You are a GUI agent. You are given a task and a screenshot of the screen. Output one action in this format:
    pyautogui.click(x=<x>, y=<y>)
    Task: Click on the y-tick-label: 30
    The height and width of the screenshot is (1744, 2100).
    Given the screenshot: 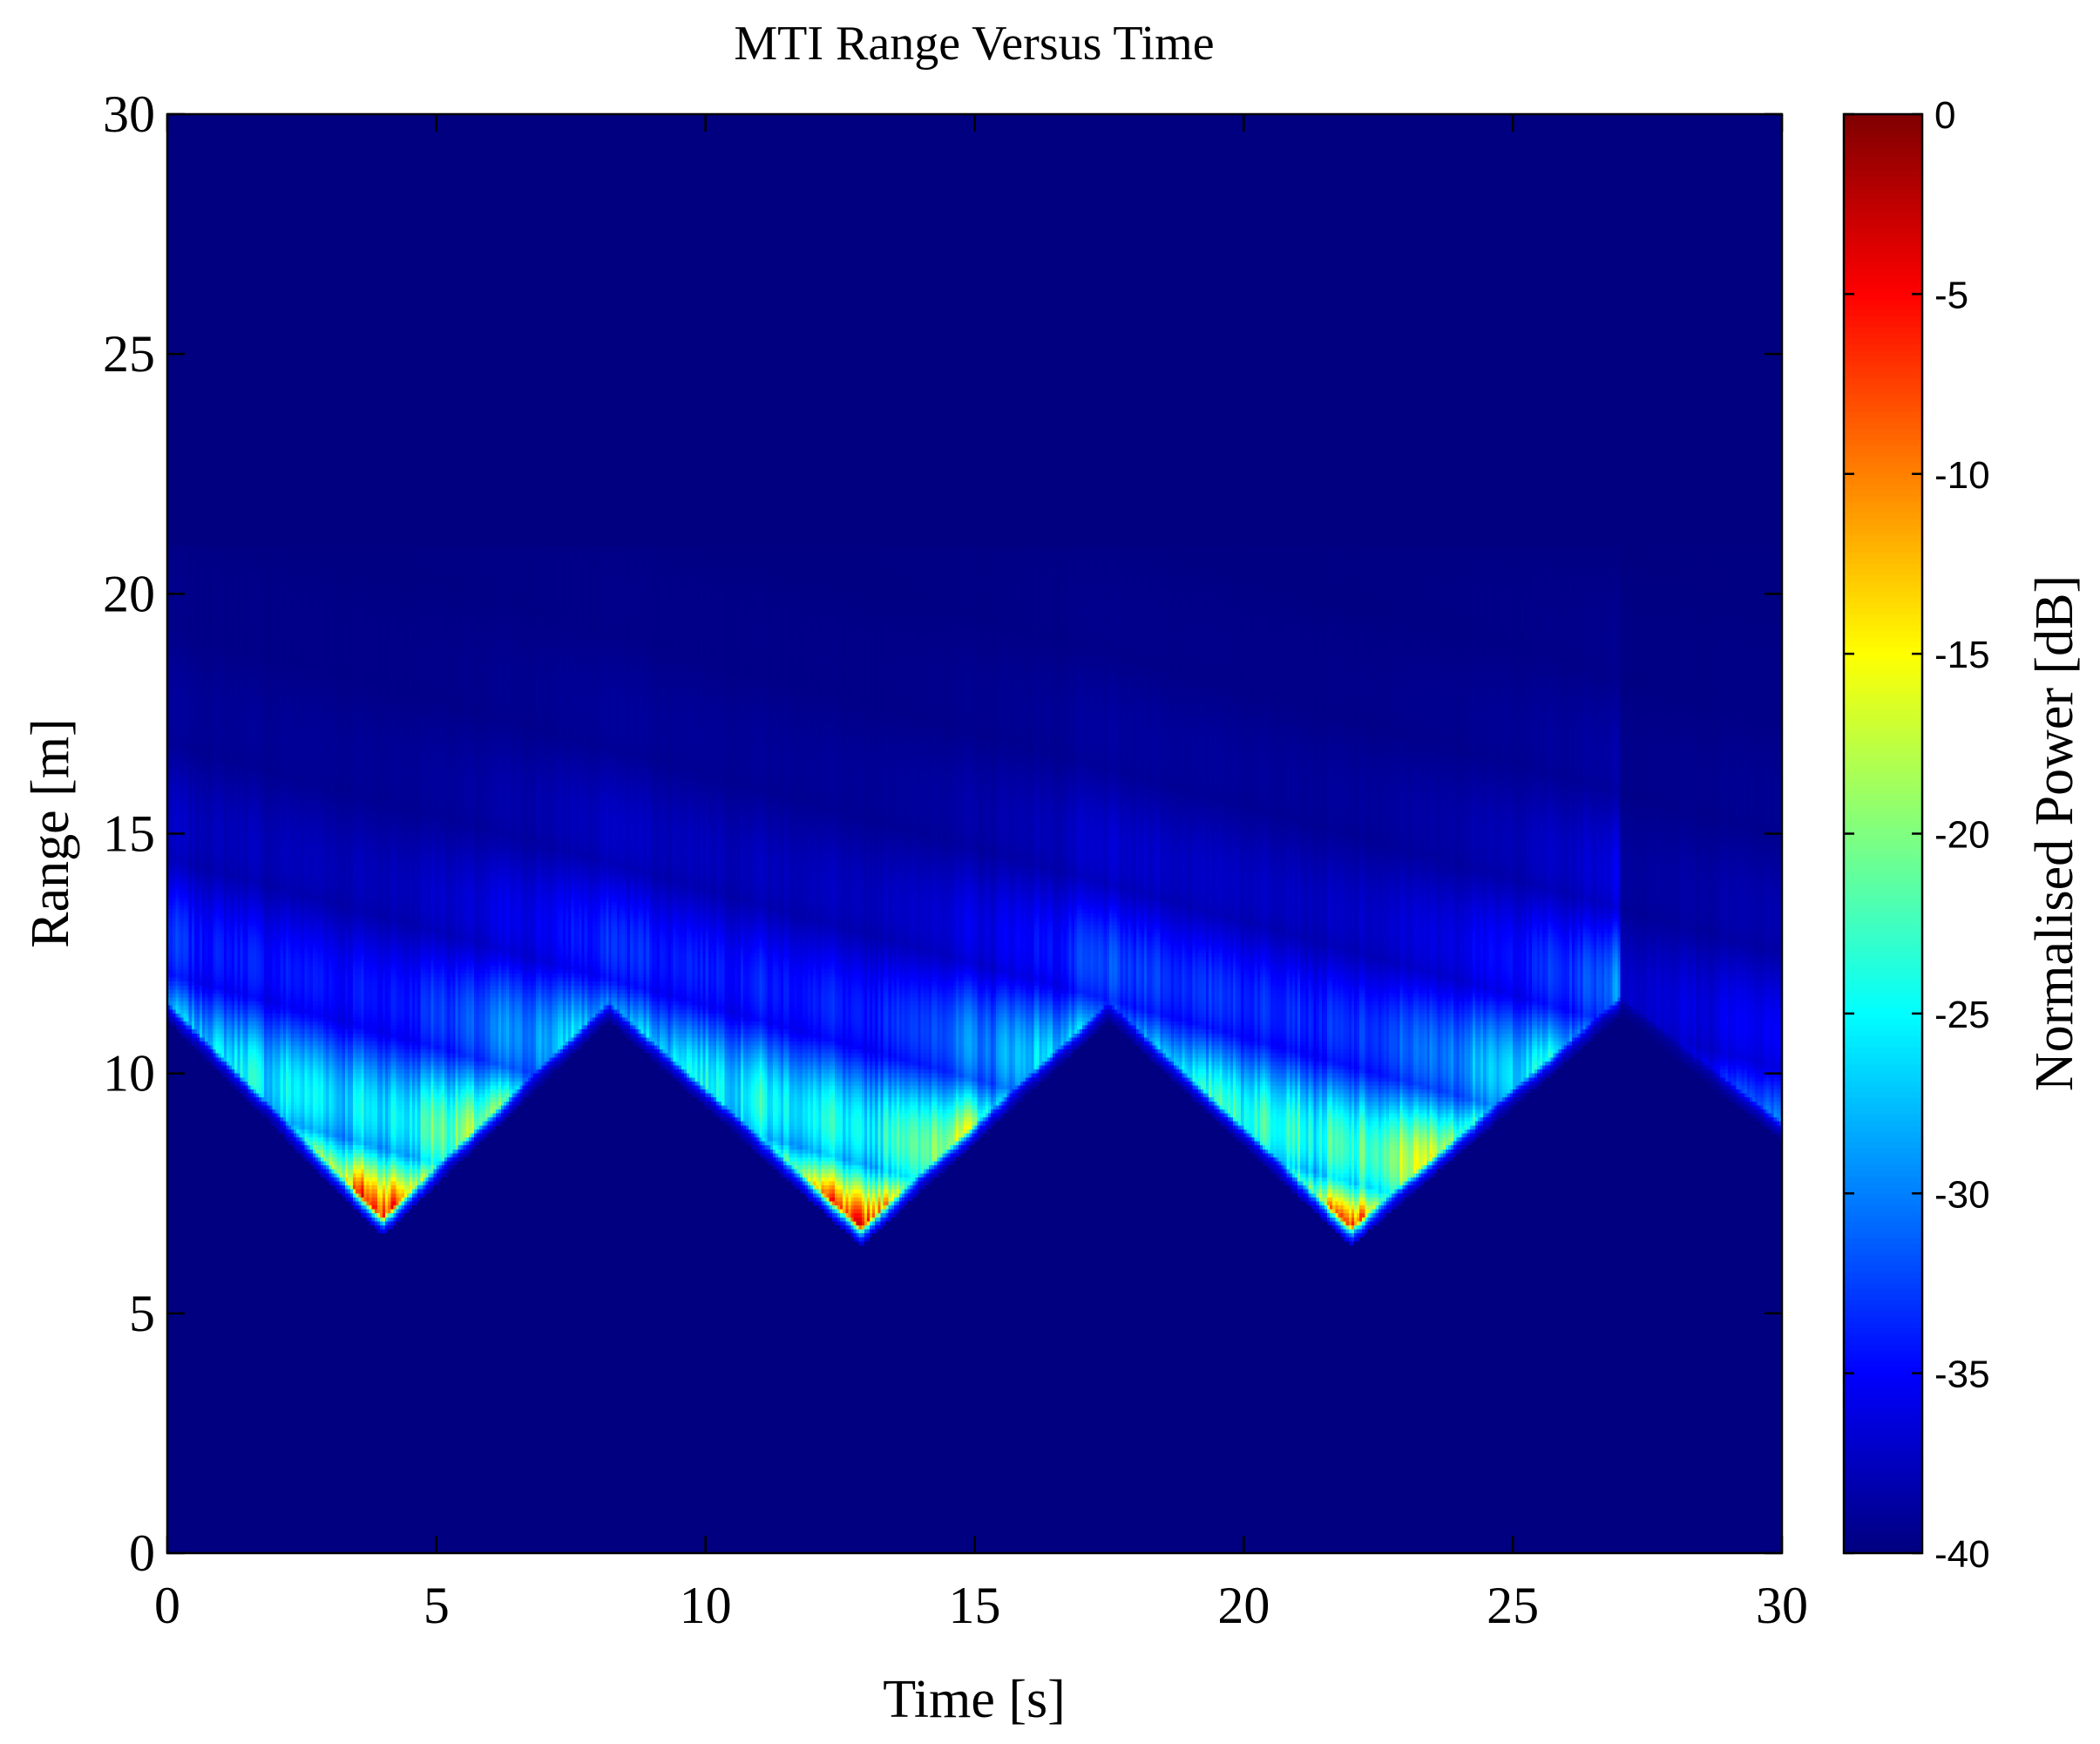 What is the action you would take?
    pyautogui.click(x=129, y=114)
    